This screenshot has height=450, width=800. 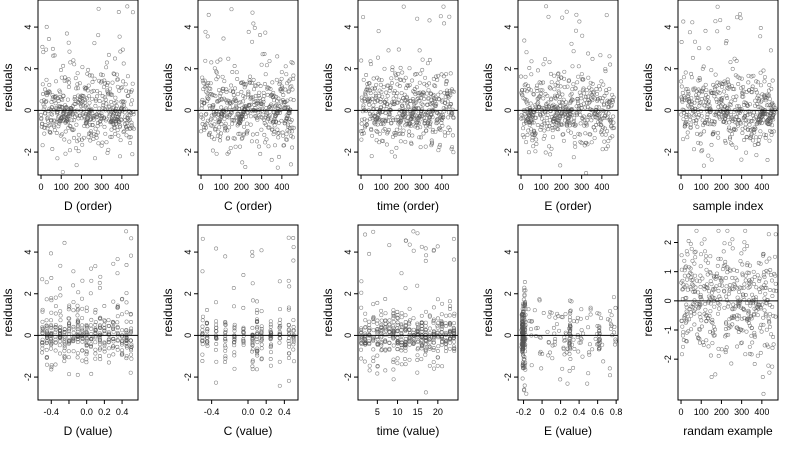 What do you see at coordinates (408, 431) in the screenshot?
I see `x-axis-title: time (value)` at bounding box center [408, 431].